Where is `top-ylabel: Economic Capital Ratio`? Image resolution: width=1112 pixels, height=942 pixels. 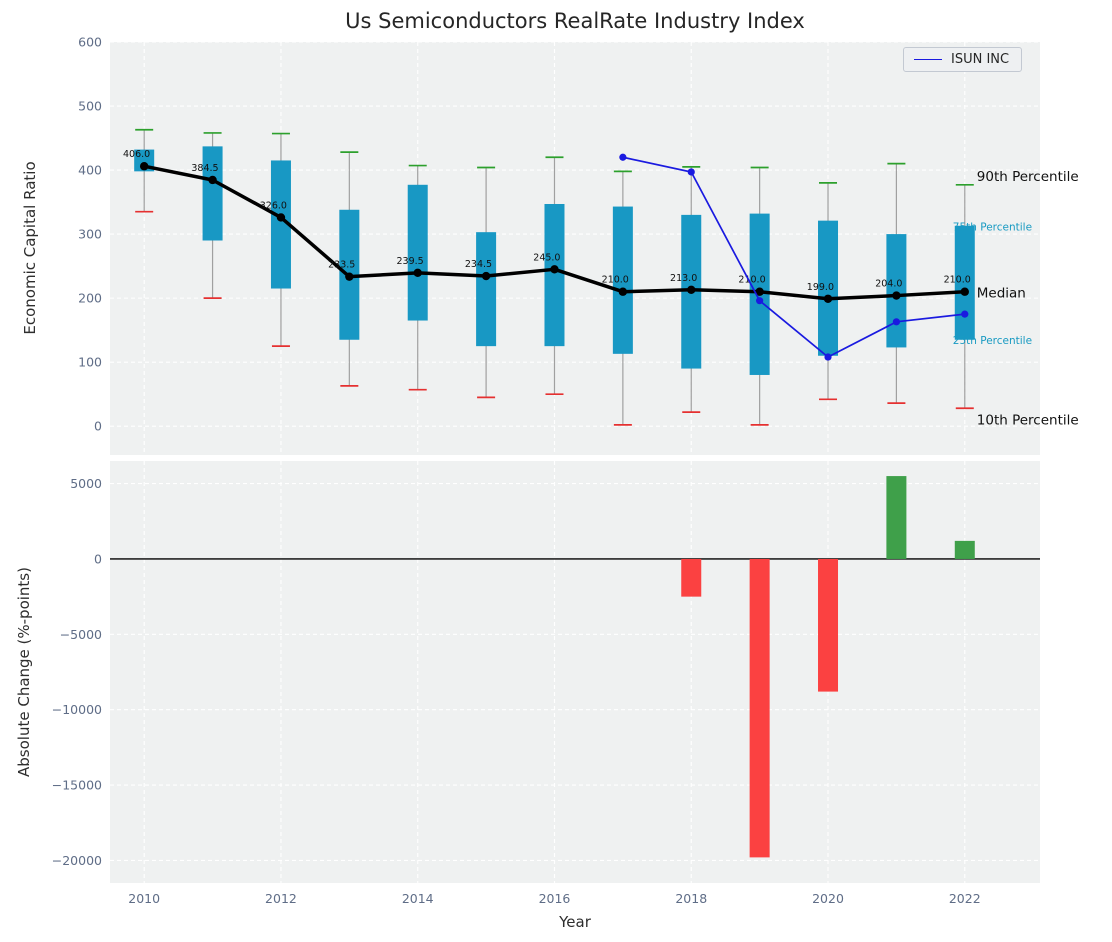 top-ylabel: Economic Capital Ratio is located at coordinates (30, 248).